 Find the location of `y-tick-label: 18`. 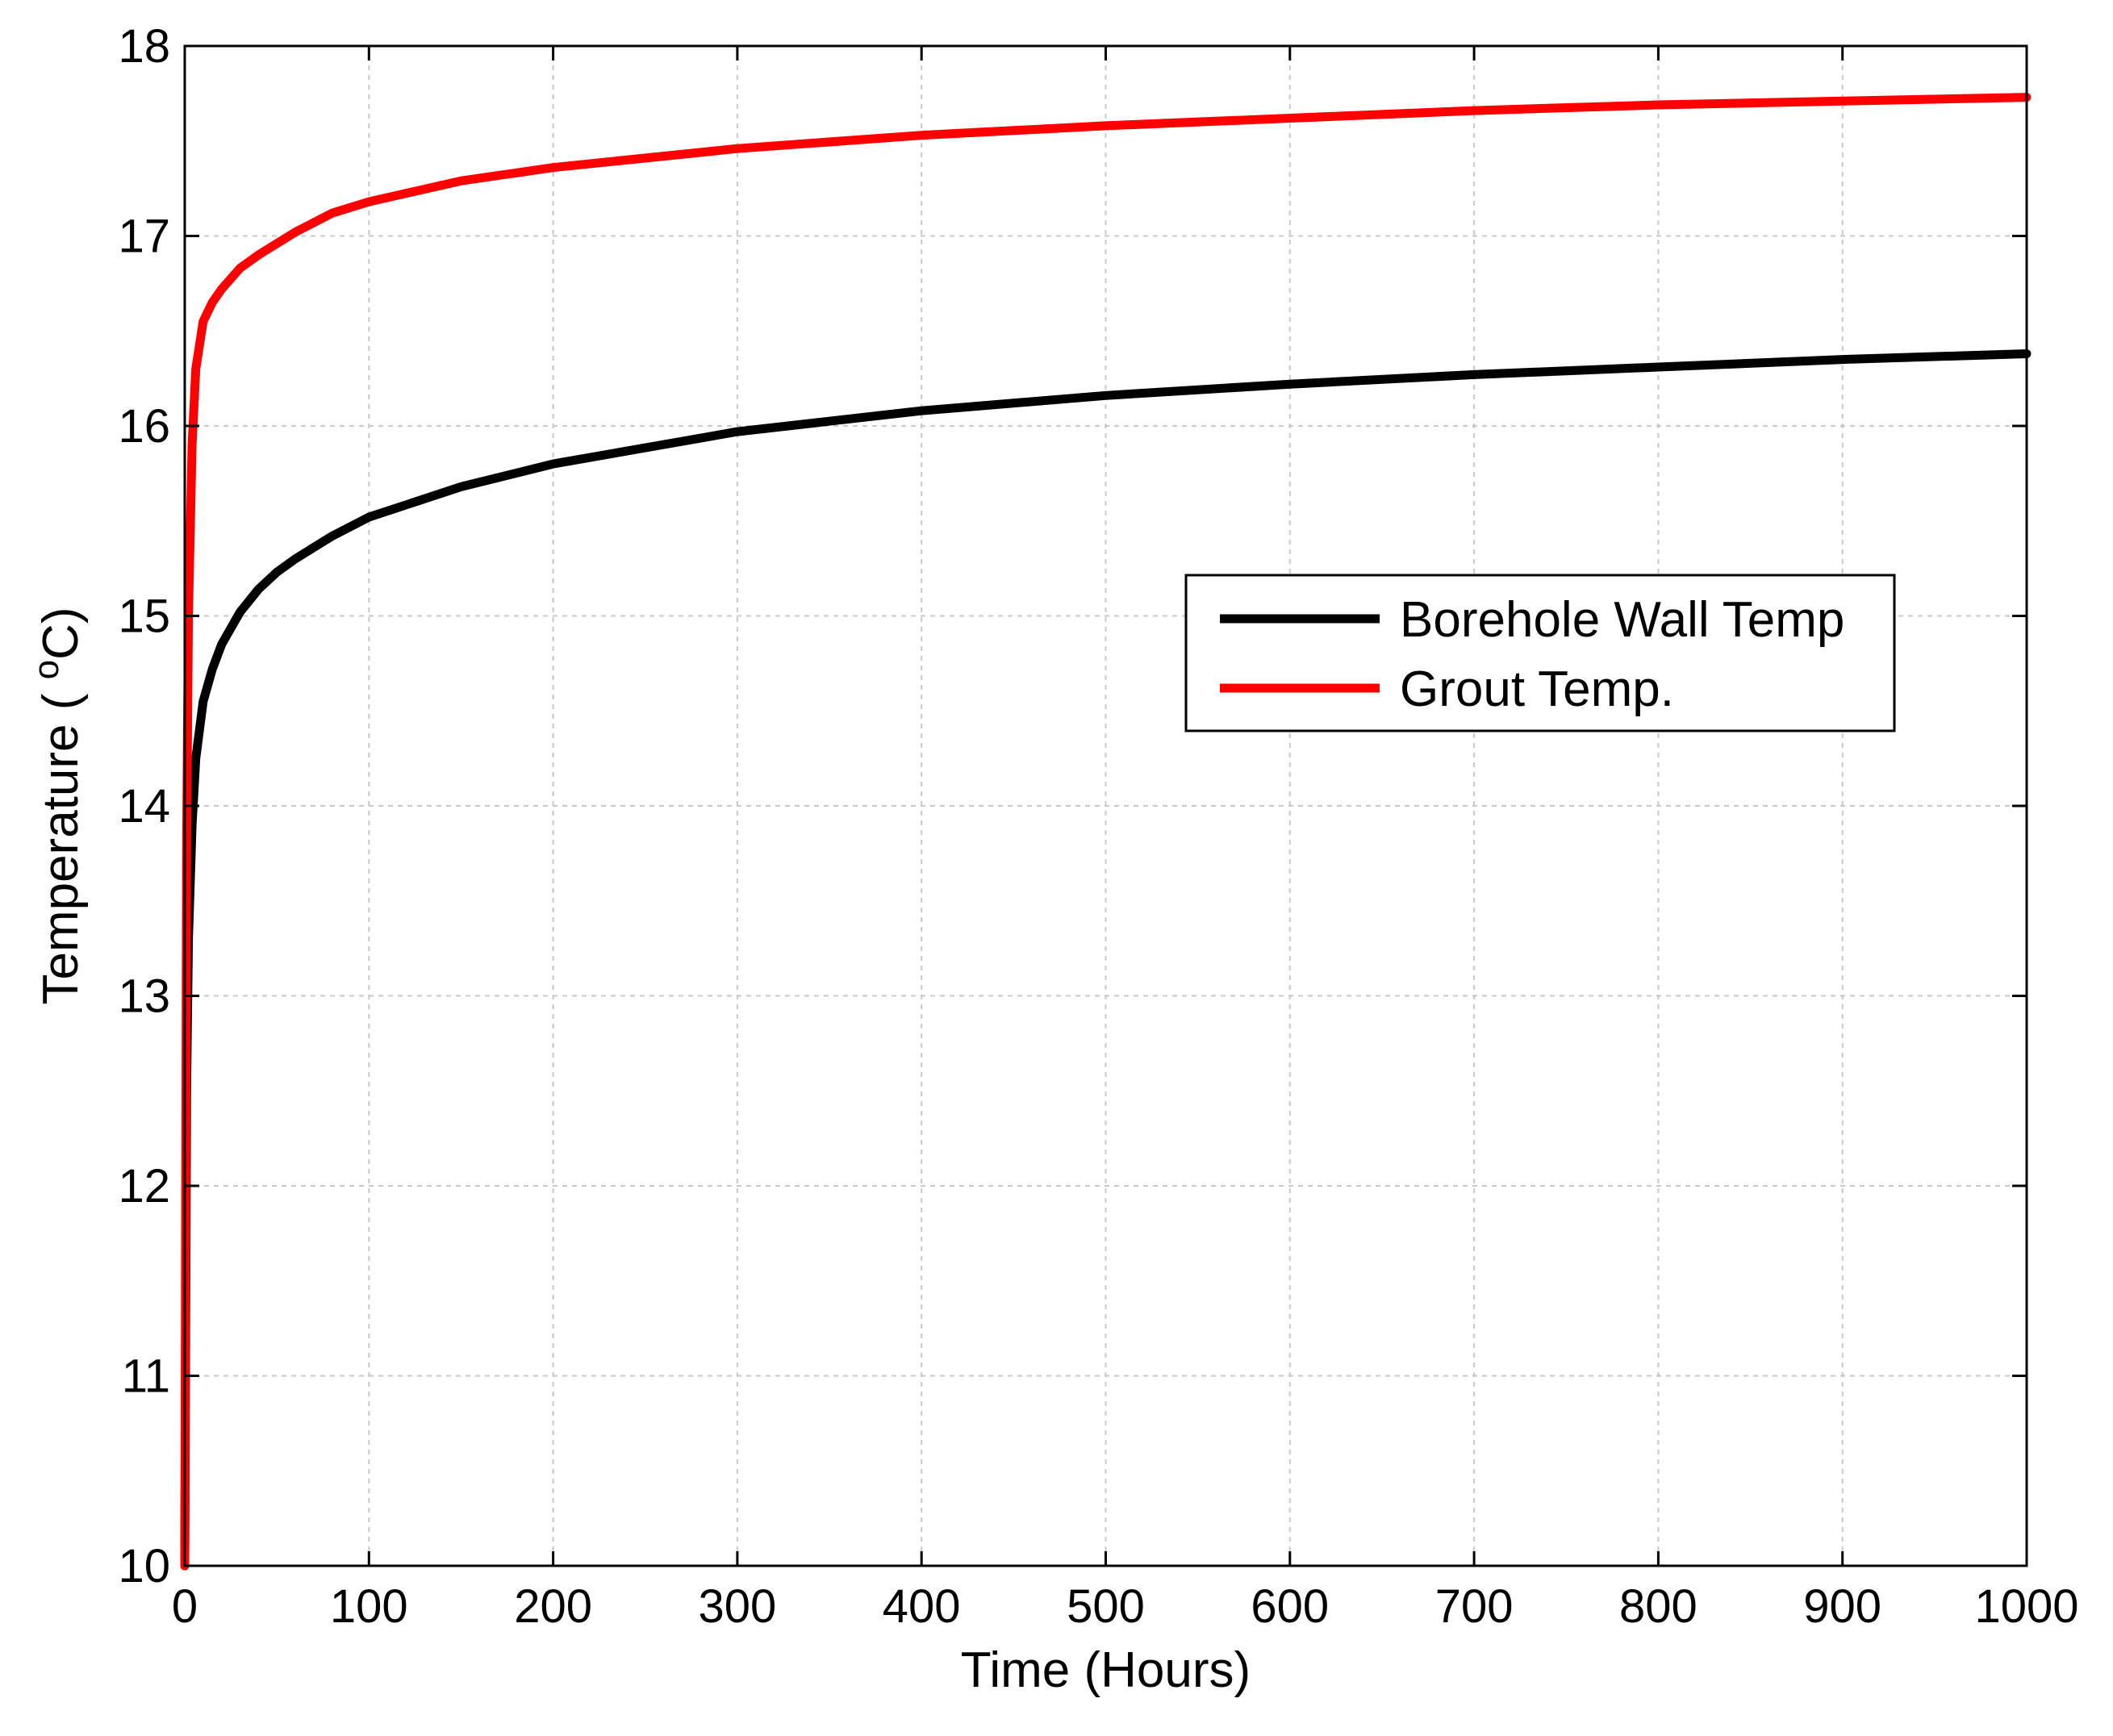

y-tick-label: 18 is located at coordinates (144, 47).